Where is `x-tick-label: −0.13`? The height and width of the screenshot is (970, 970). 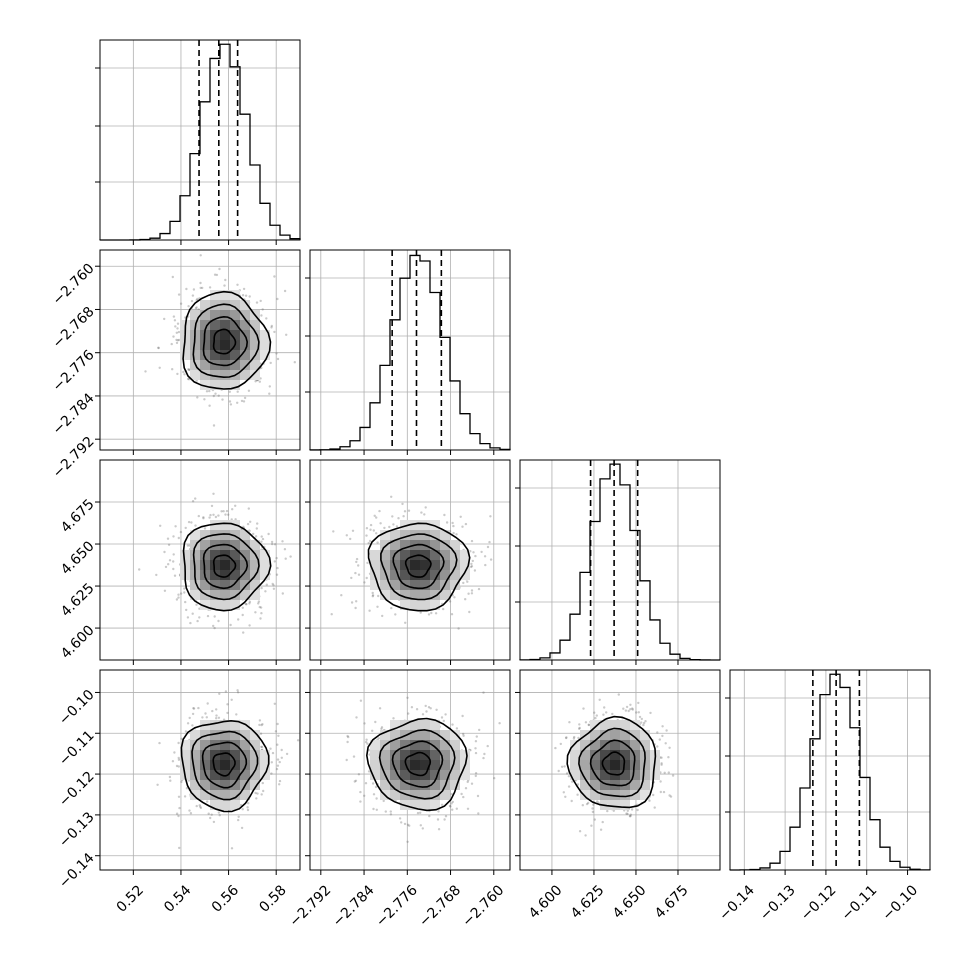 x-tick-label: −0.13 is located at coordinates (778, 903).